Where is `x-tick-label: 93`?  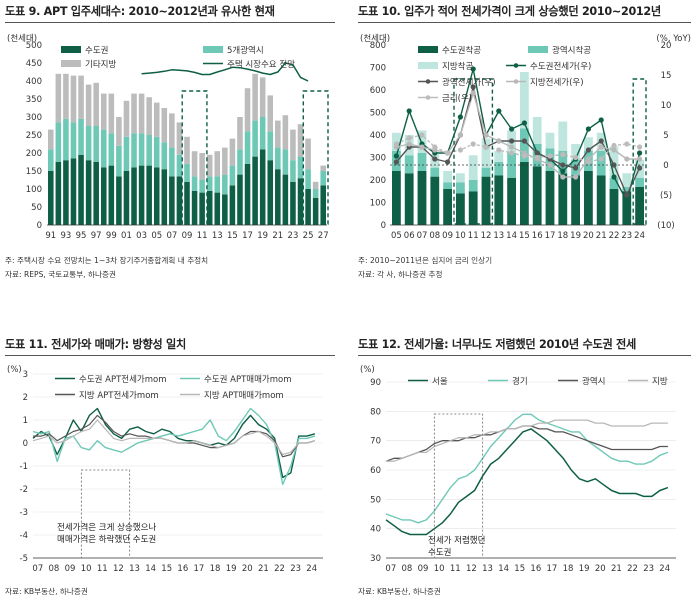
x-tick-label: 93 is located at coordinates (66, 236).